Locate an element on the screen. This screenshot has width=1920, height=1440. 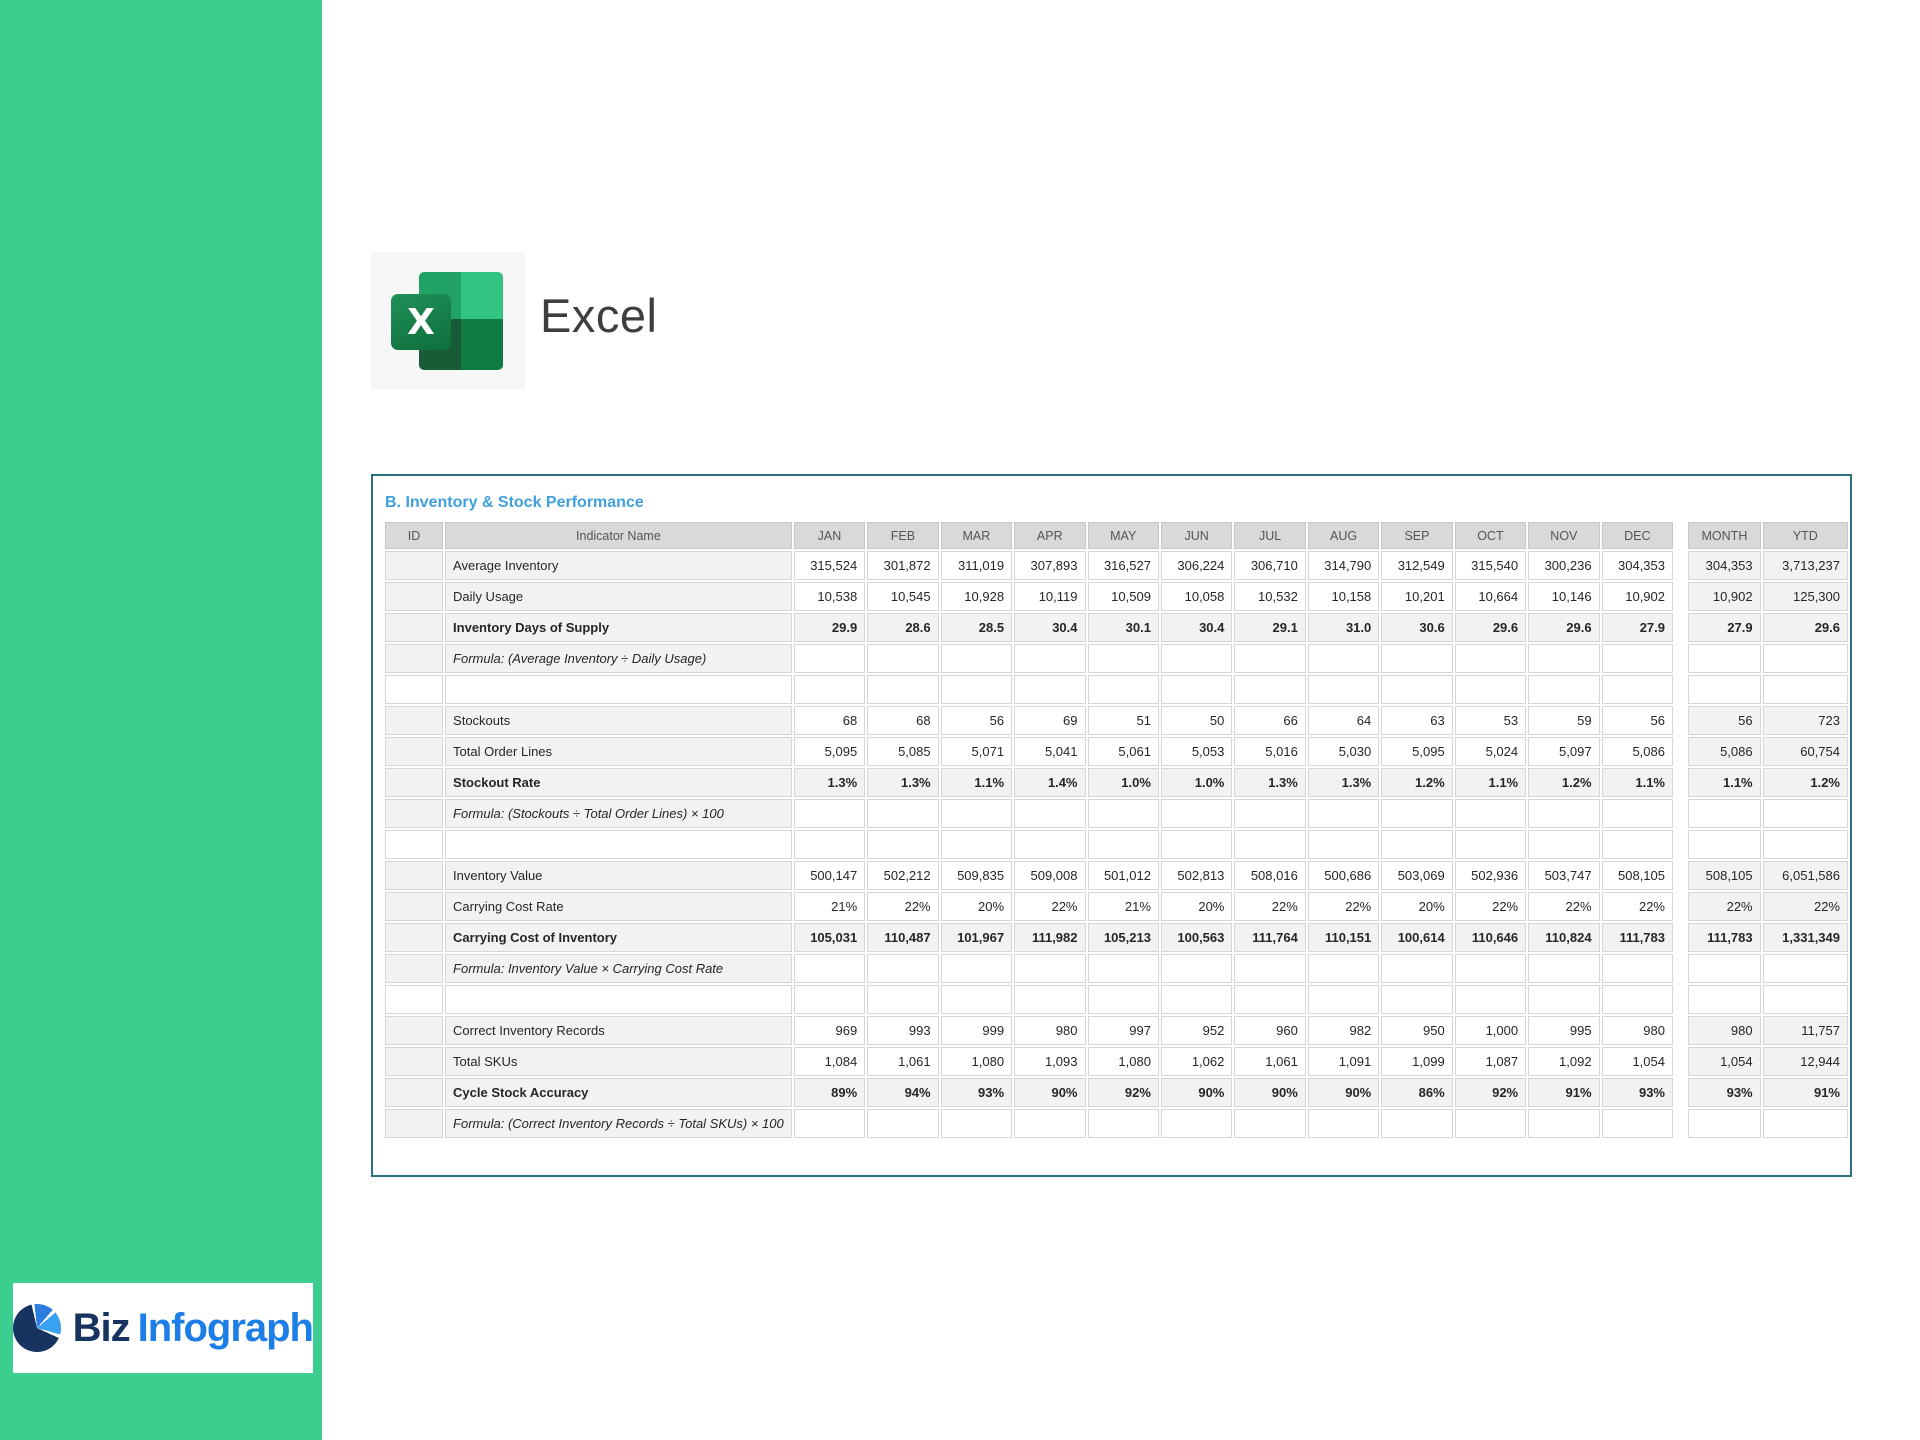
value-cell: 10,058 is located at coordinates (1196, 596).